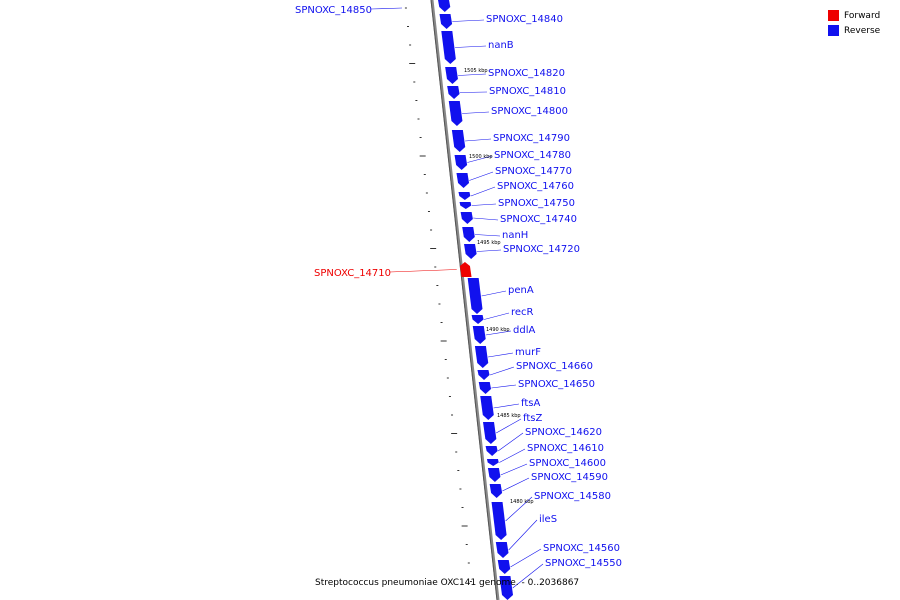  Describe the element at coordinates (548, 519) in the screenshot. I see `gene-label: ileS` at that location.